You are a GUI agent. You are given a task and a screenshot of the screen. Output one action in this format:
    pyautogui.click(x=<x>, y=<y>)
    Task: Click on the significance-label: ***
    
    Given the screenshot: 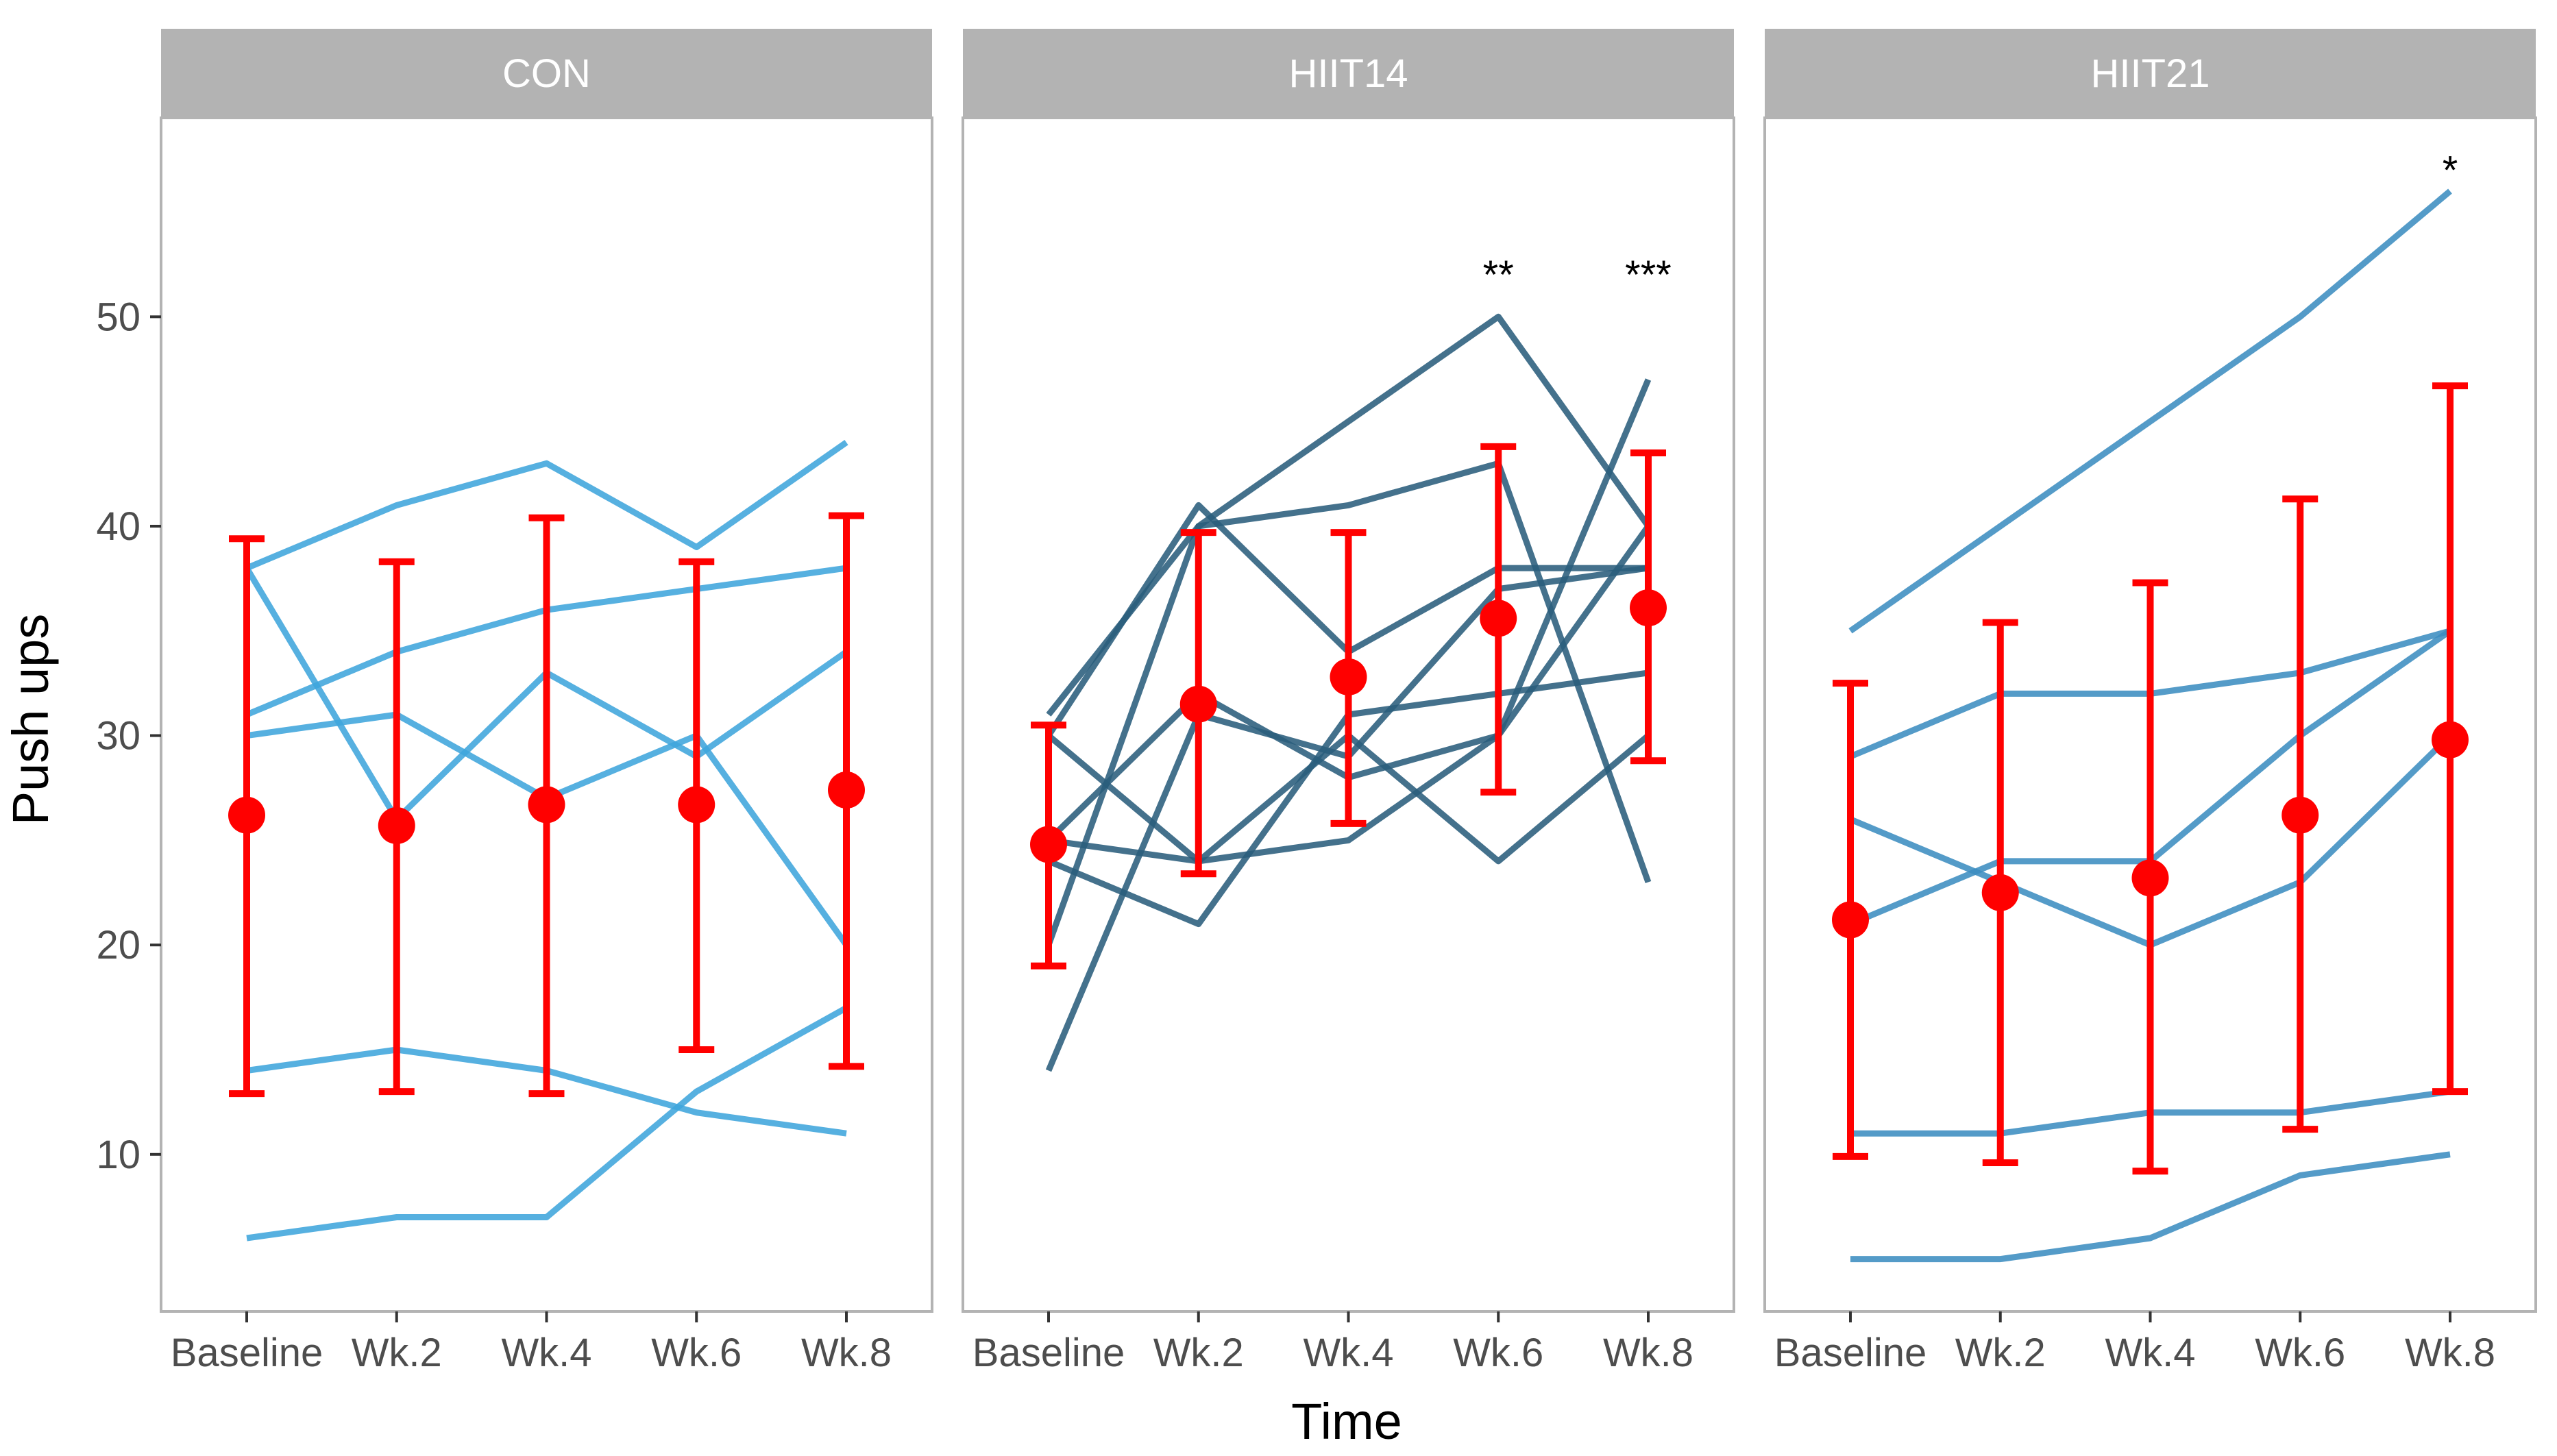 What is the action you would take?
    pyautogui.click(x=1648, y=275)
    